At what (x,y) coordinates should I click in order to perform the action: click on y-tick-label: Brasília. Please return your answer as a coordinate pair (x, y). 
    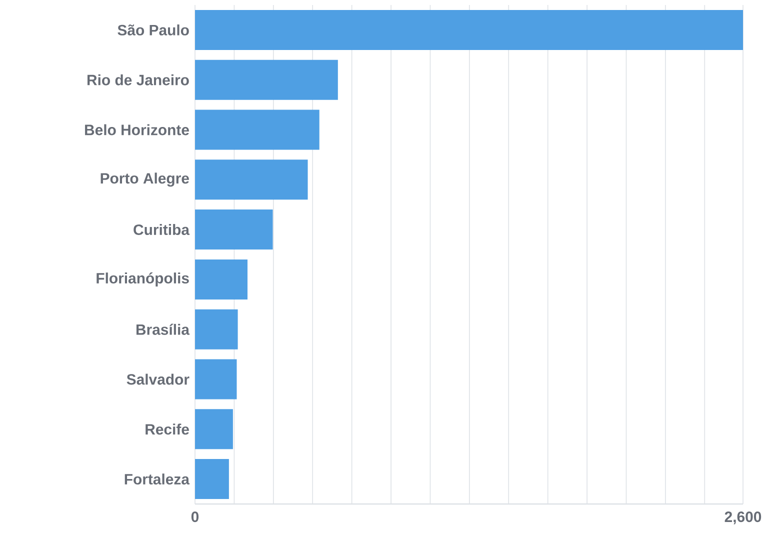
    Looking at the image, I should click on (163, 329).